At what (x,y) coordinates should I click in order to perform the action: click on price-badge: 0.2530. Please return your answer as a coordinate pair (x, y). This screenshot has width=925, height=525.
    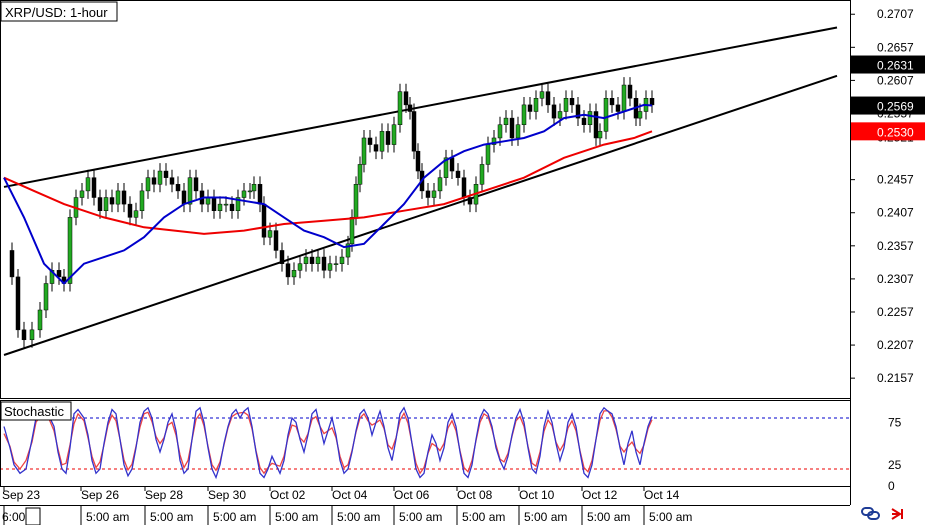
    Looking at the image, I should click on (888, 131).